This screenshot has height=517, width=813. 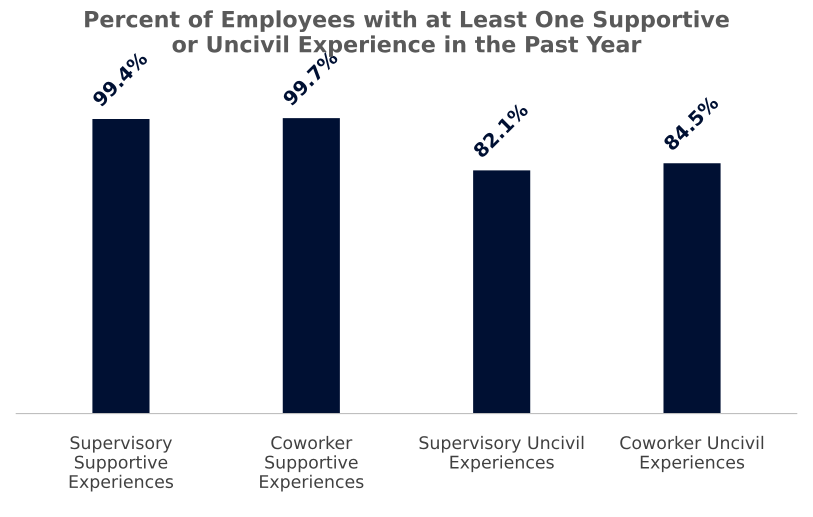 I want to click on x-tick-label: Coworker Supportive Experiences, so click(x=312, y=464).